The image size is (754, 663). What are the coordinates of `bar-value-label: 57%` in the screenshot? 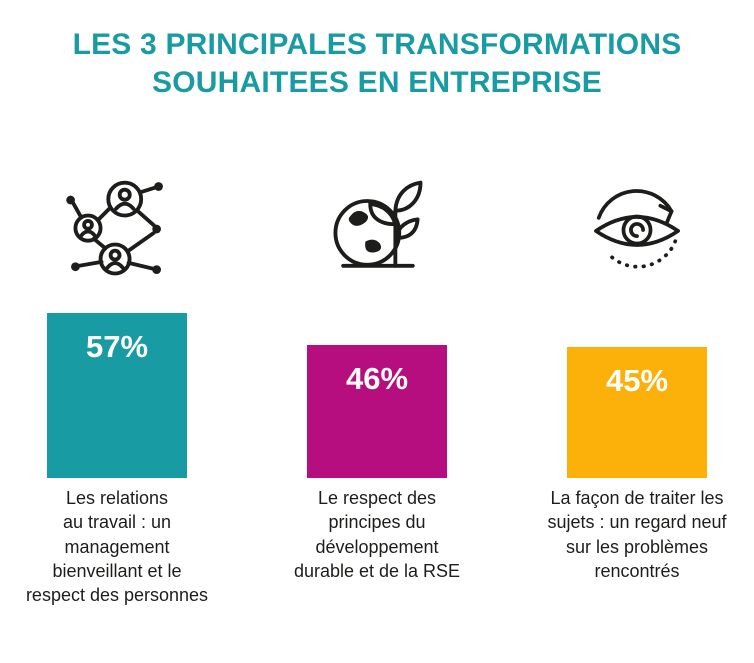 It's located at (117, 346).